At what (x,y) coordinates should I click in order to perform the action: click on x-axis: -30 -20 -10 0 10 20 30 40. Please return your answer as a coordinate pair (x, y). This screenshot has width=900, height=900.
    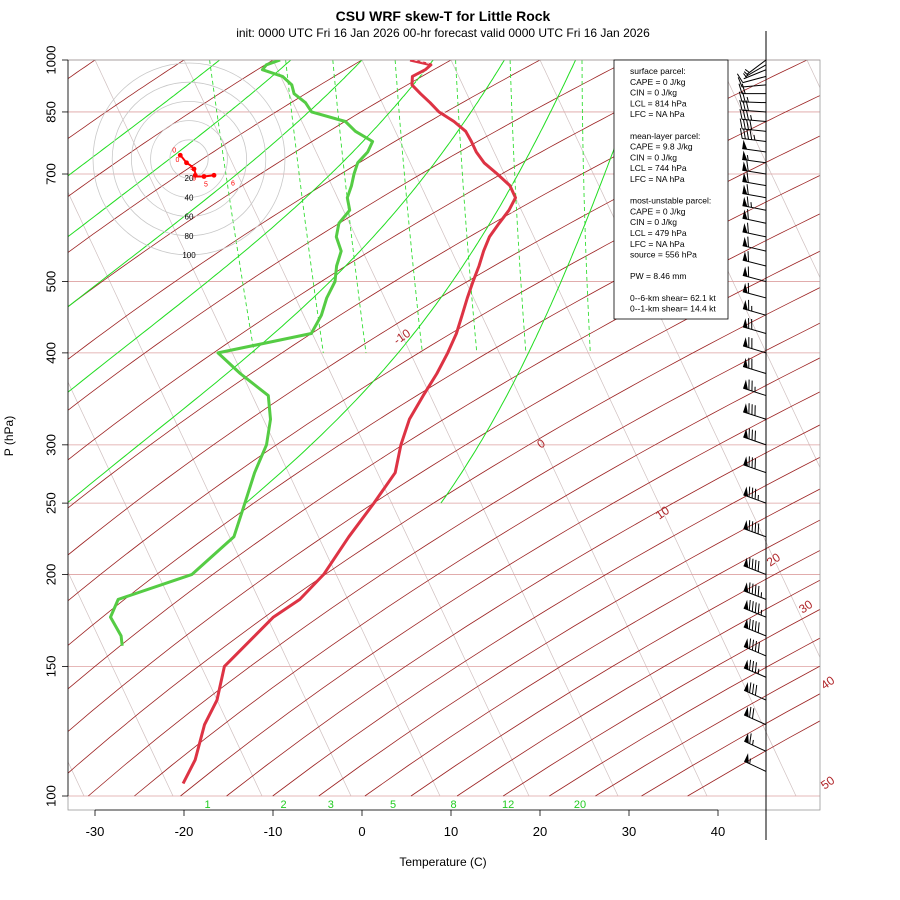
    Looking at the image, I should click on (405, 824).